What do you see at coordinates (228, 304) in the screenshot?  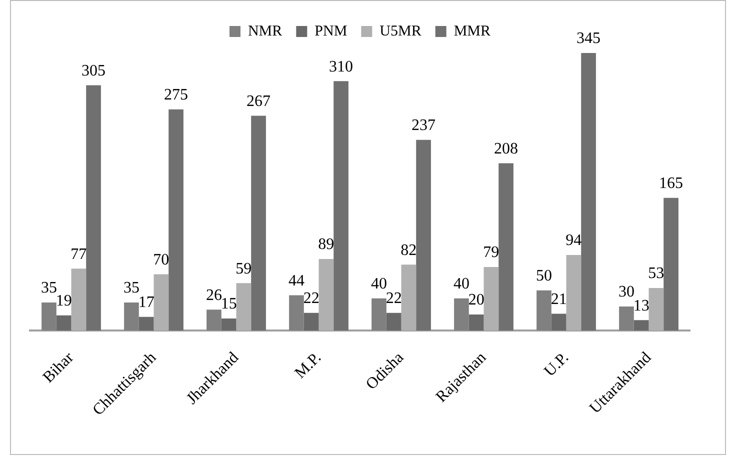 I see `data-label: 15` at bounding box center [228, 304].